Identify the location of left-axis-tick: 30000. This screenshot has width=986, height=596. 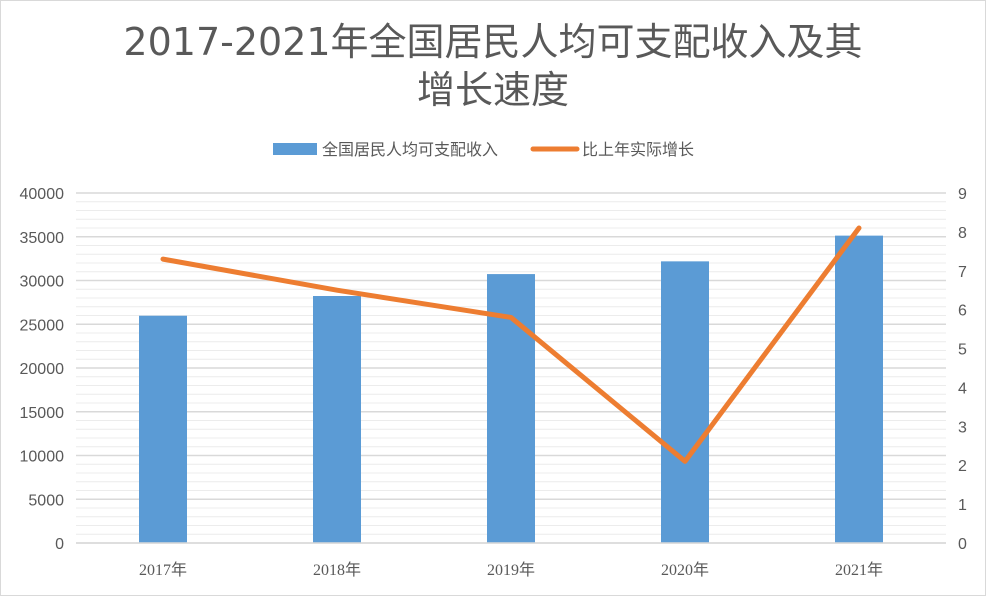
(42, 282).